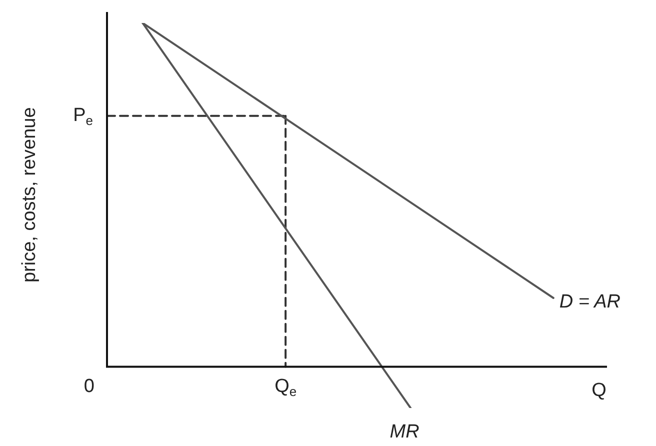 The height and width of the screenshot is (446, 656). Describe the element at coordinates (89, 386) in the screenshot. I see `x-tick-label: 0` at that location.